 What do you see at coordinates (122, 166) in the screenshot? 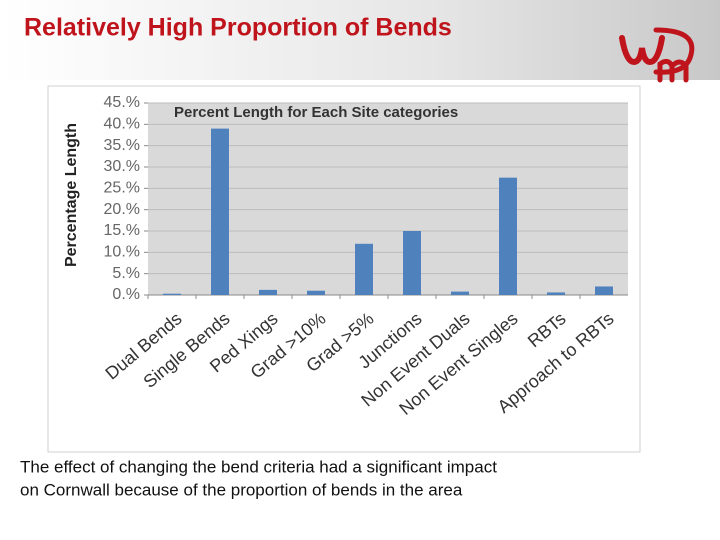
I see `y-tick-label: 30.%` at bounding box center [122, 166].